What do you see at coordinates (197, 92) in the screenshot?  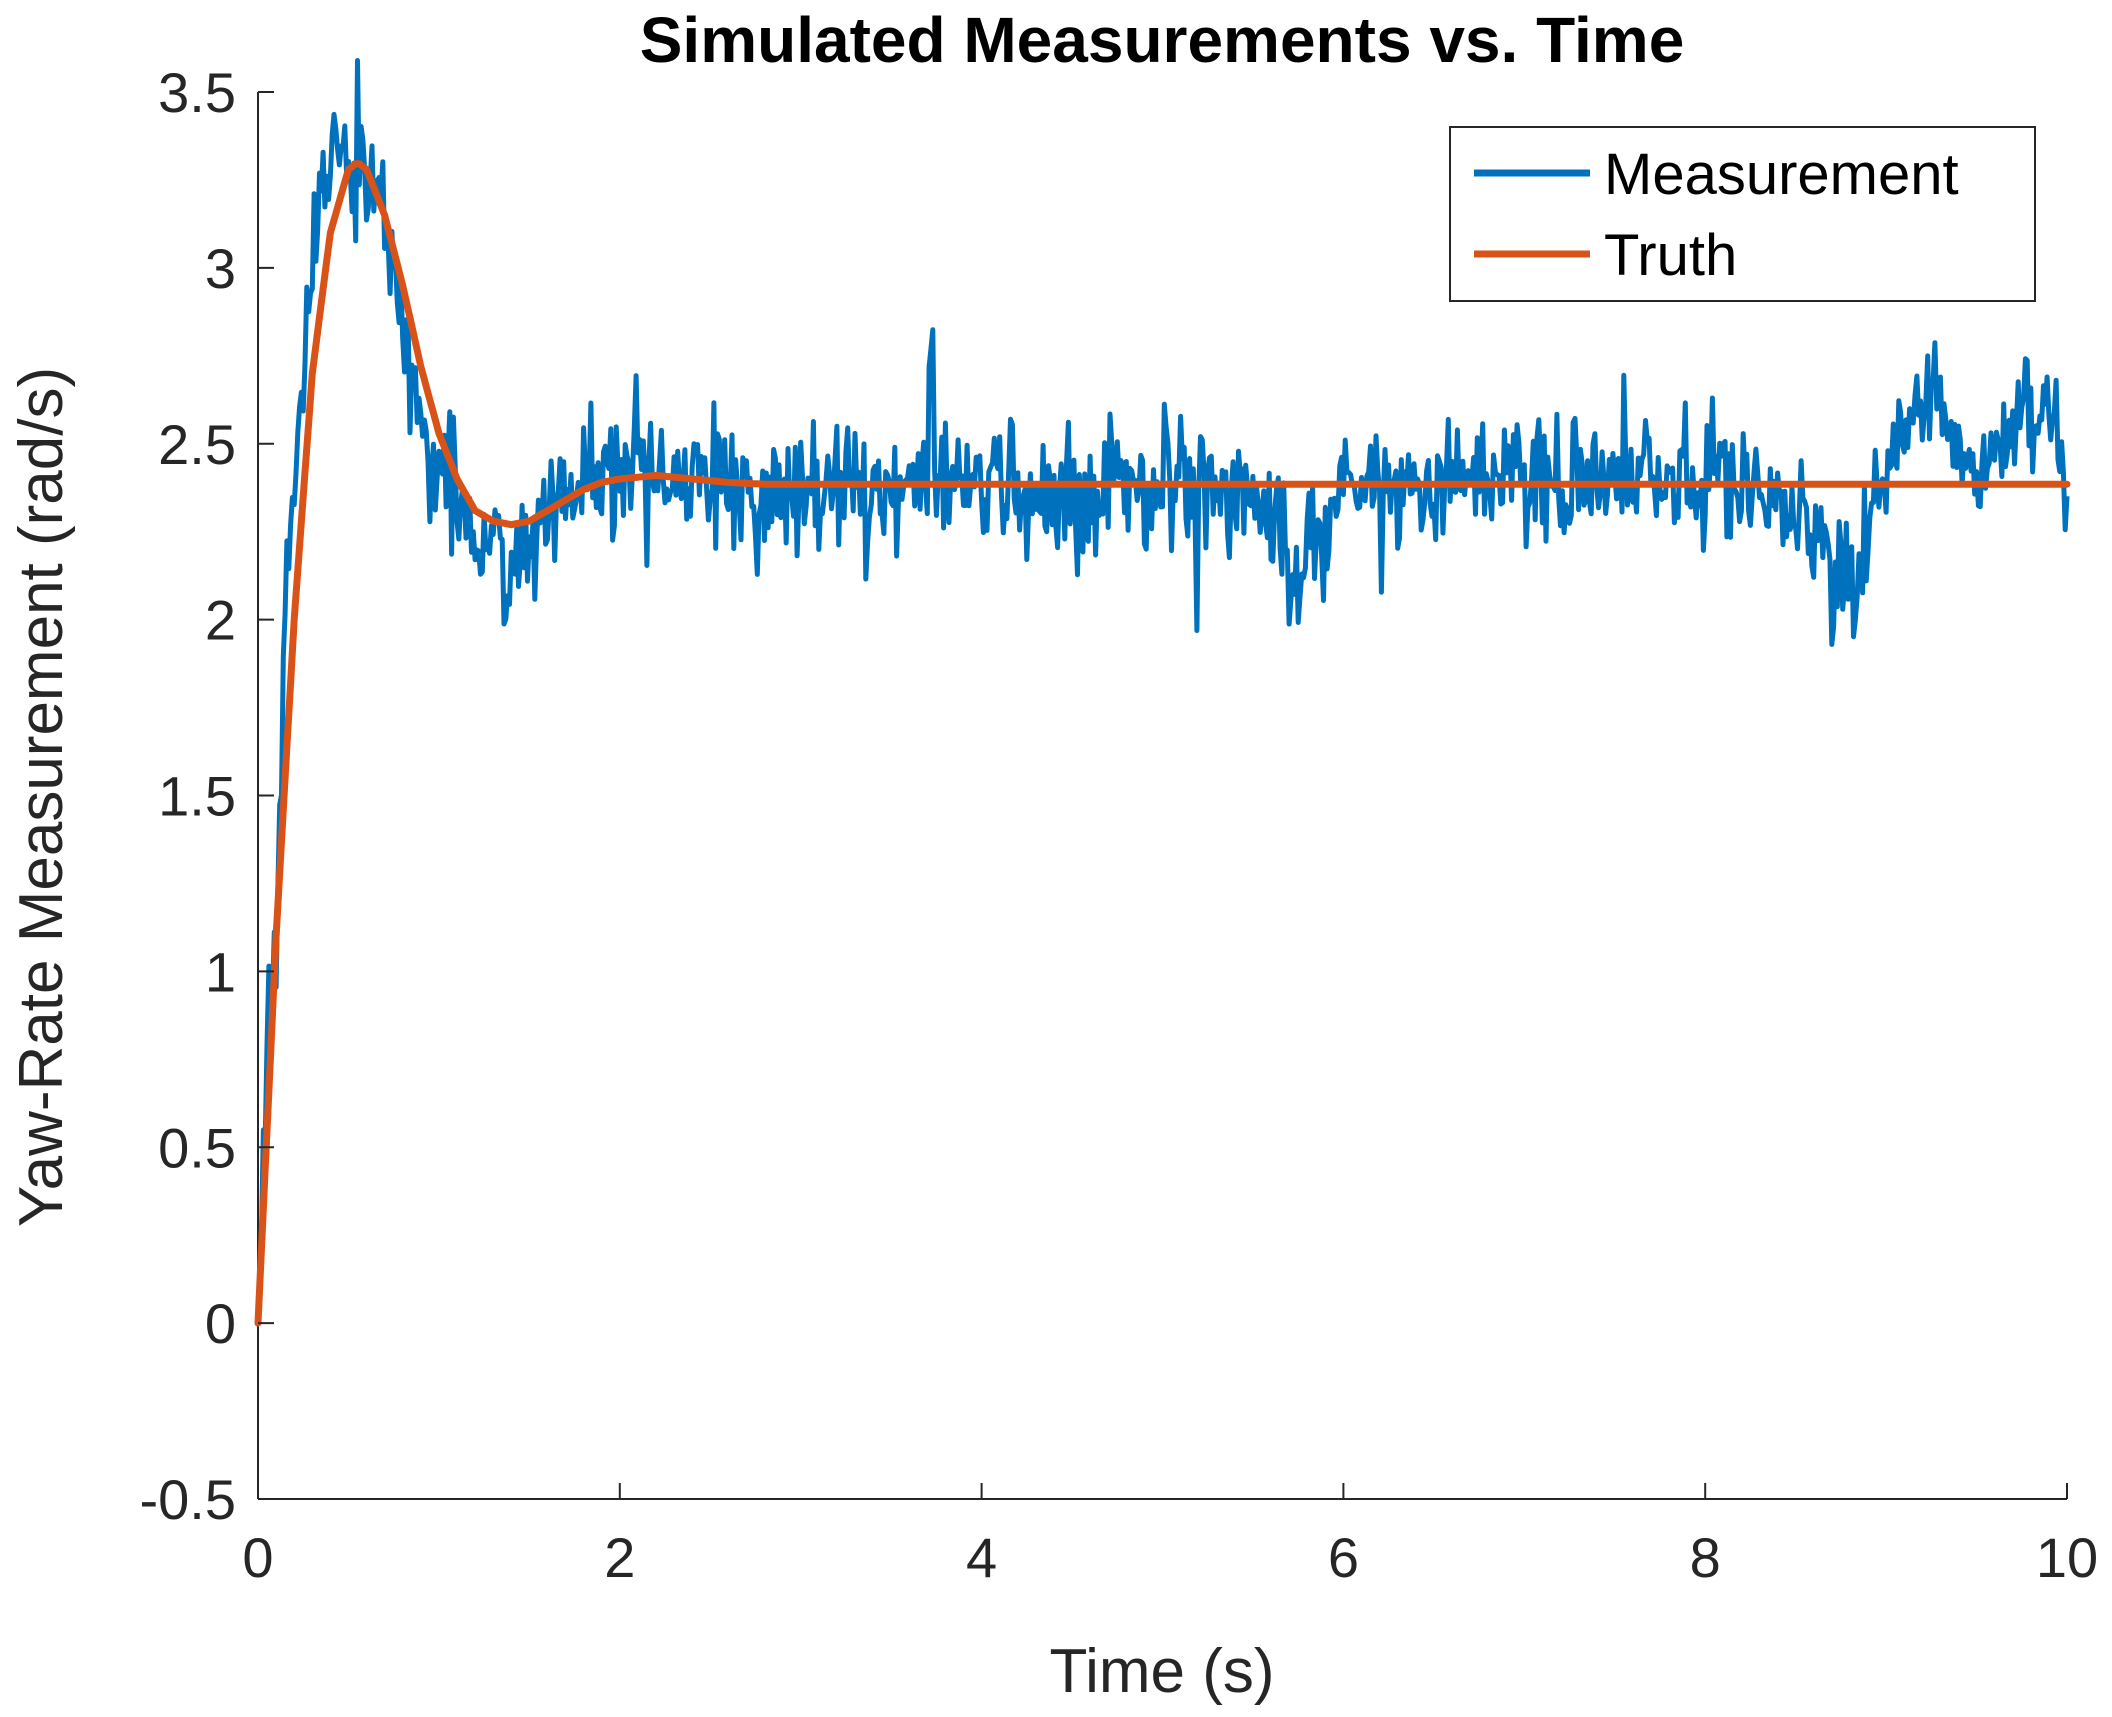 I see `y-tick-label: 3.5` at bounding box center [197, 92].